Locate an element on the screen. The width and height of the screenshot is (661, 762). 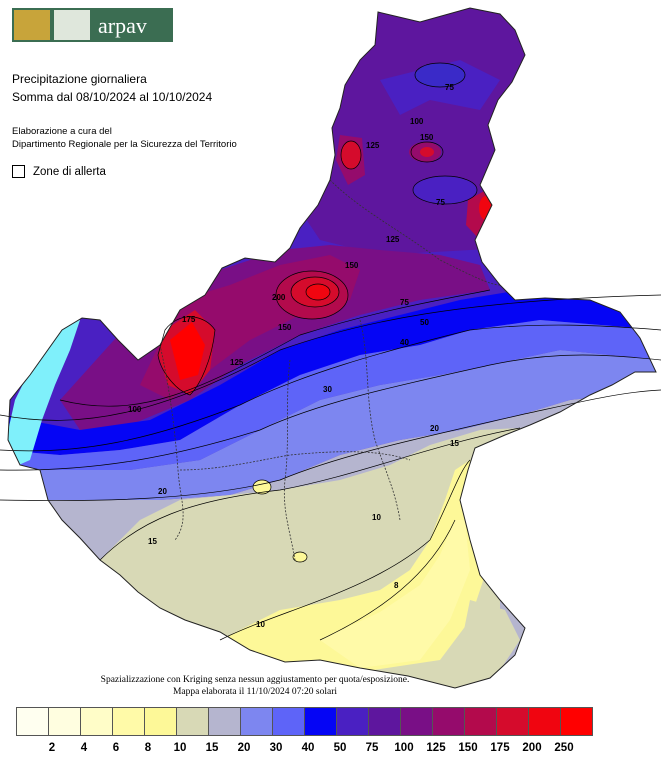
leaf-emblem is located at coordinates (72, 25).